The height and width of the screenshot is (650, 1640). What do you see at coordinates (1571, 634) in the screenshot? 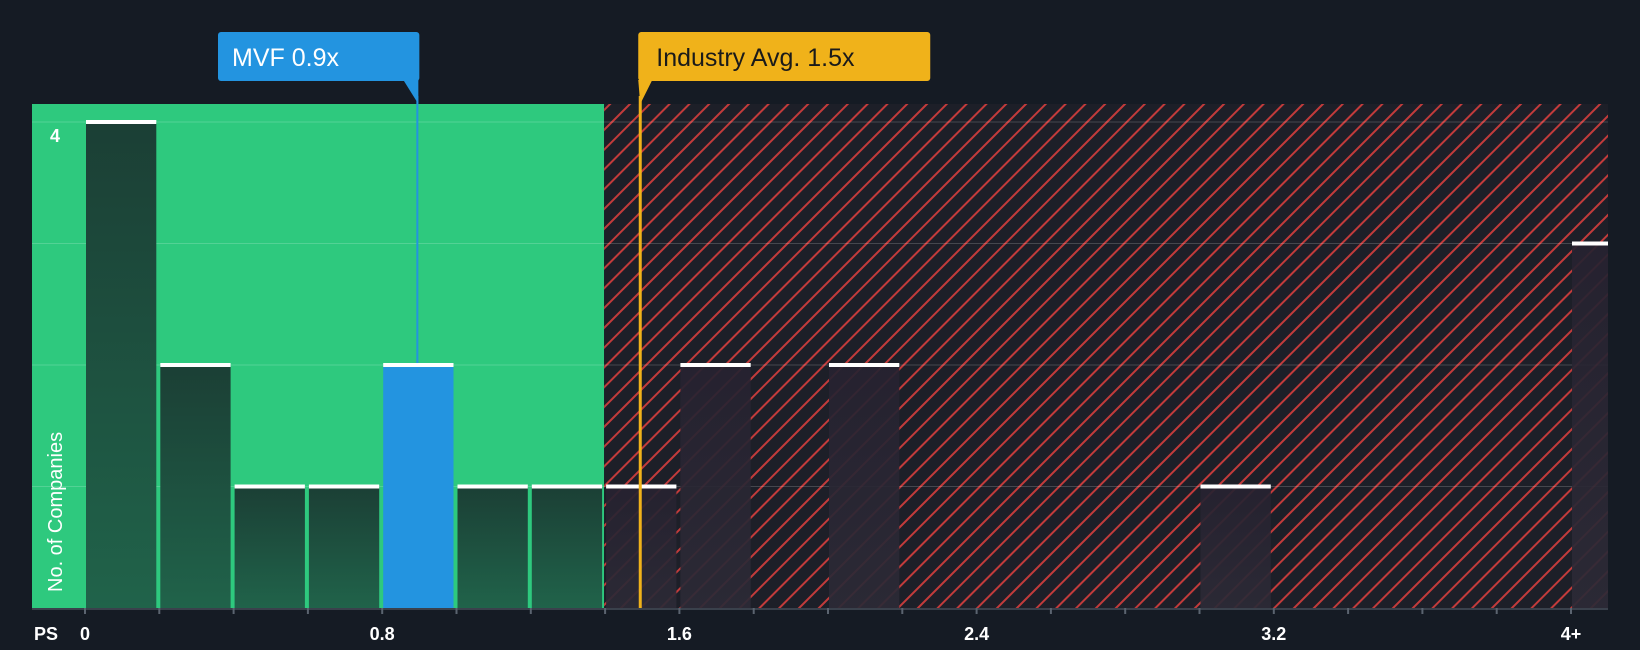
I see `x-tick-label: 4+` at bounding box center [1571, 634].